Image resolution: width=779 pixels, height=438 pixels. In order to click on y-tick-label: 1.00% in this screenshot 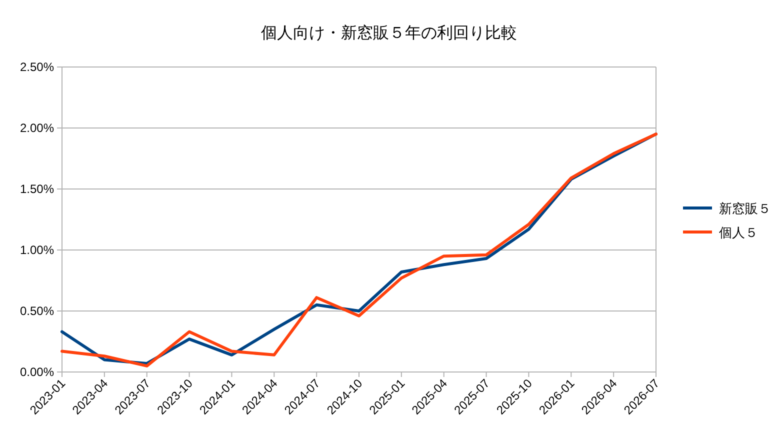, I will do `click(37, 250)`.